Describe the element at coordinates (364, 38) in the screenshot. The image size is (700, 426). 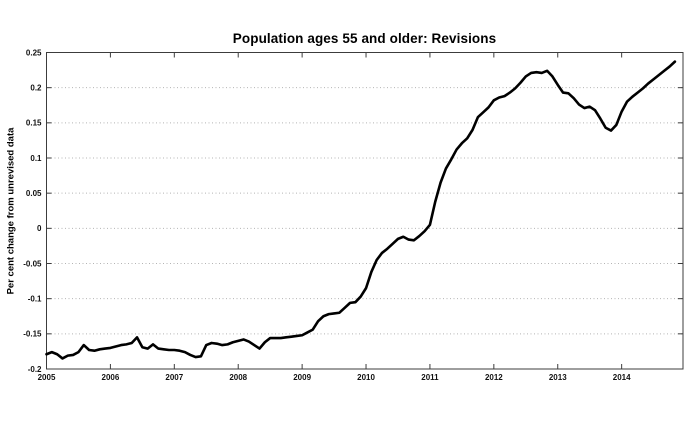
I see `chart-title: Population ages 55 and older: Revisions` at that location.